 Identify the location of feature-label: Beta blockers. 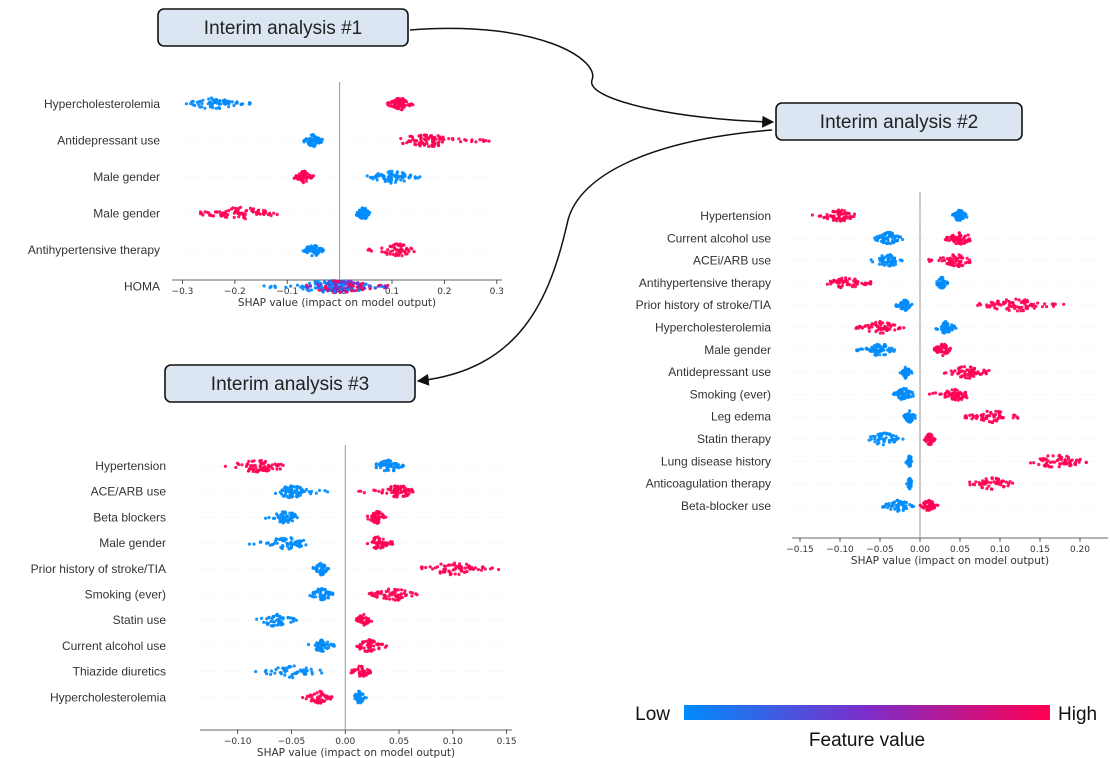
(129, 517).